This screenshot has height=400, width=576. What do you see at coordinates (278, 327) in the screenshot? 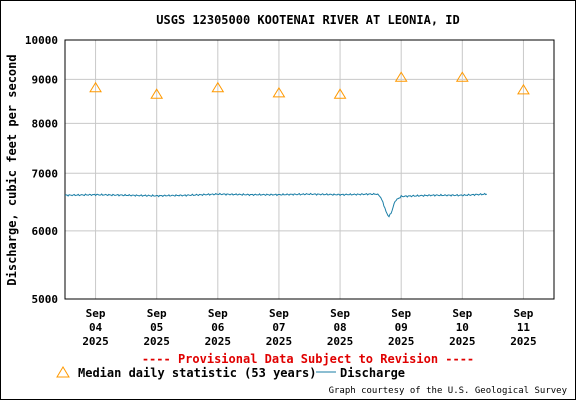
I see `x-tick-label: 07` at bounding box center [278, 327].